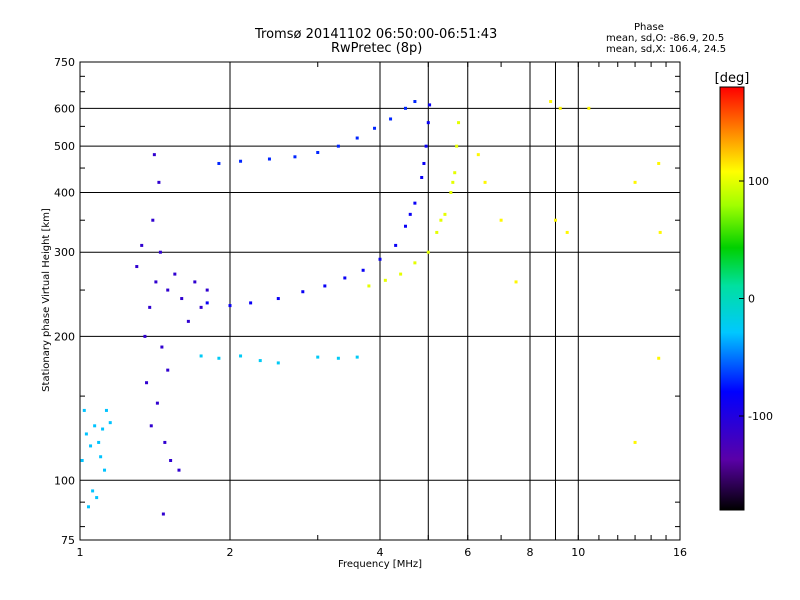 The height and width of the screenshot is (600, 800). Describe the element at coordinates (64, 146) in the screenshot. I see `y-tick-label: 500` at that location.